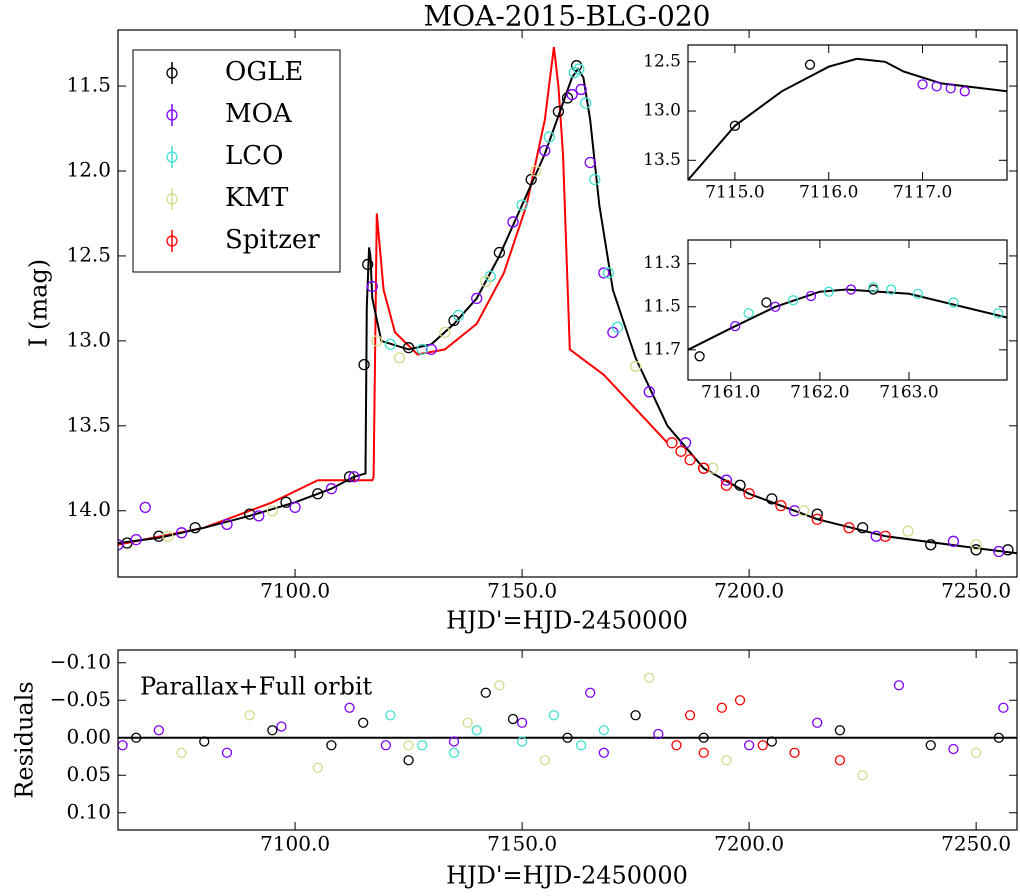  What do you see at coordinates (88, 509) in the screenshot?
I see `y-tick-label: 14.0` at bounding box center [88, 509].